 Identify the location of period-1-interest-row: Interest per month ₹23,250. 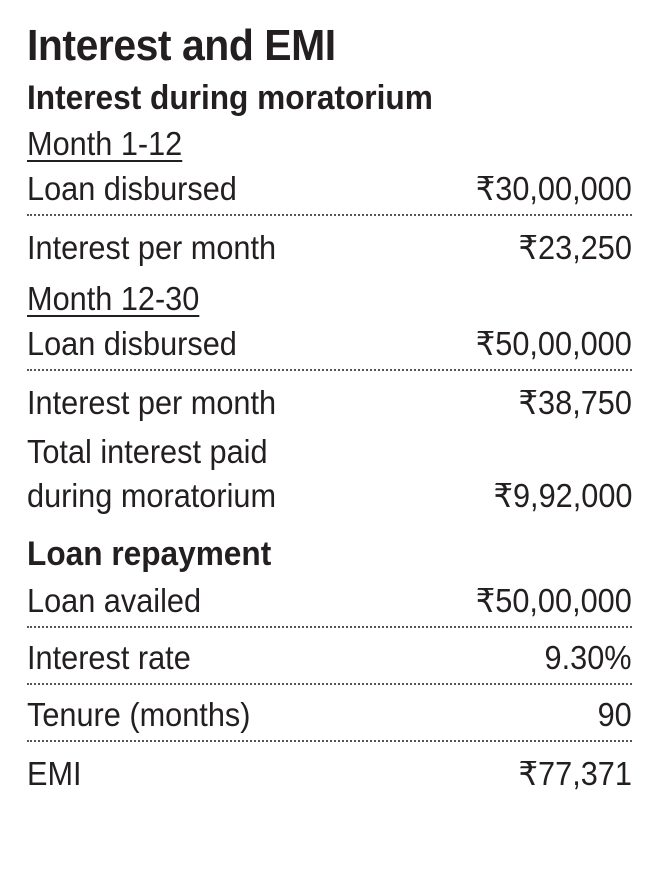
(329, 244).